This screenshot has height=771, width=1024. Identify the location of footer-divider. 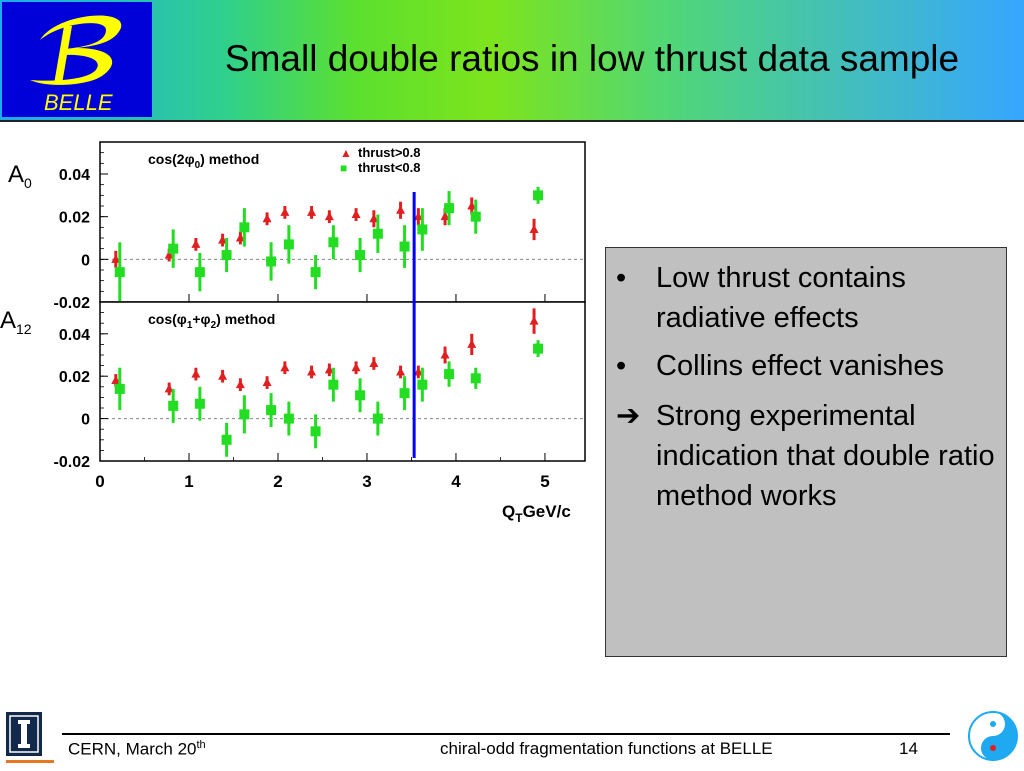
(506, 734).